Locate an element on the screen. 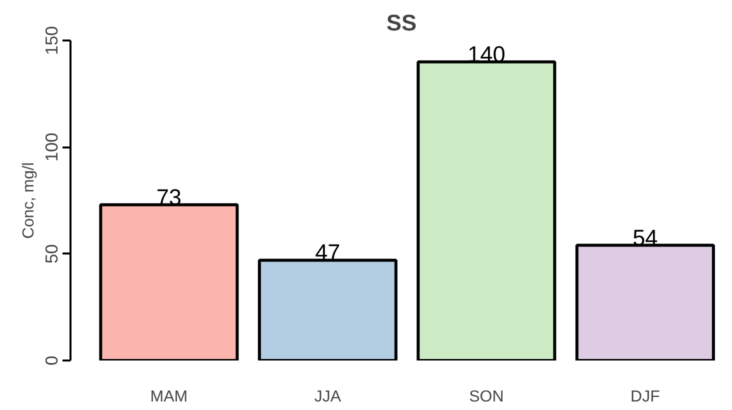  data-label: 47 is located at coordinates (327, 252).